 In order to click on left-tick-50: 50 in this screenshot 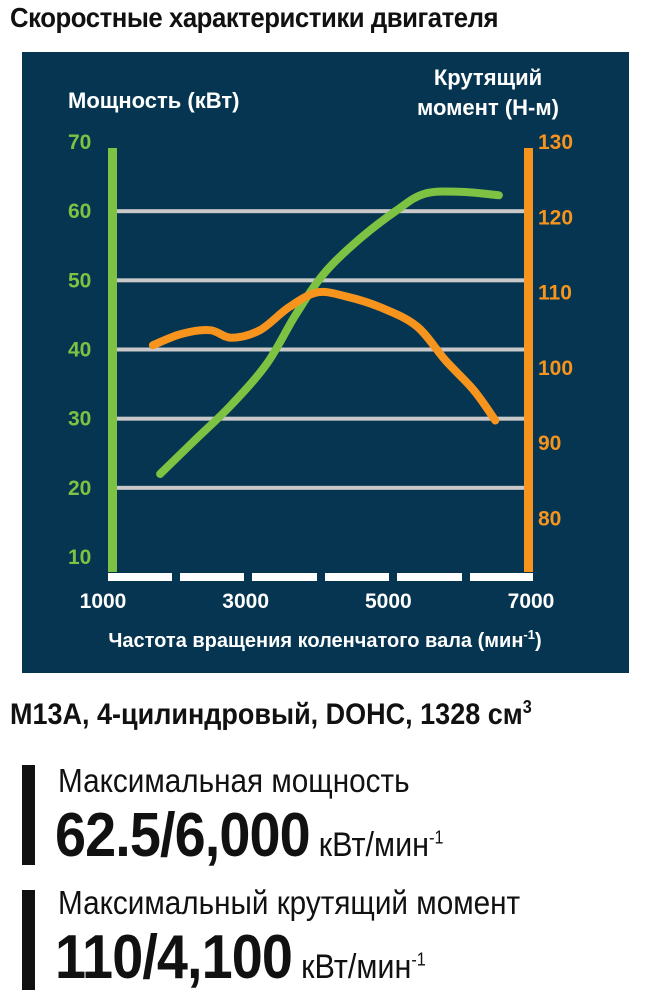, I will do `click(79, 280)`.